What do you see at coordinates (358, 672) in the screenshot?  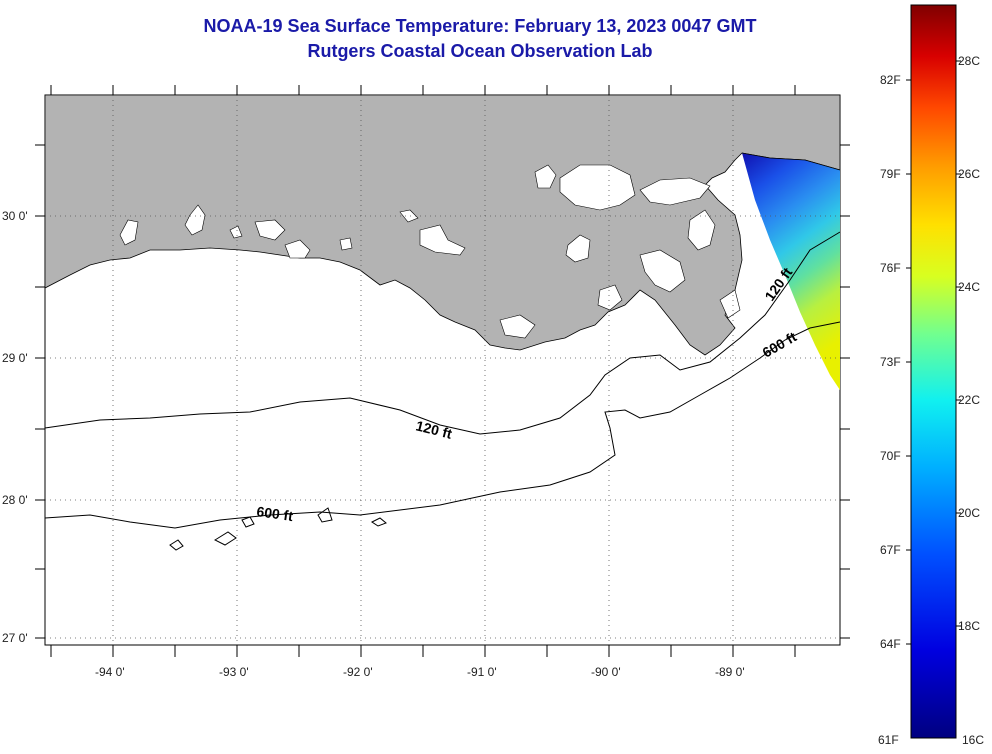 I see `lon-label-92: -92 0'` at bounding box center [358, 672].